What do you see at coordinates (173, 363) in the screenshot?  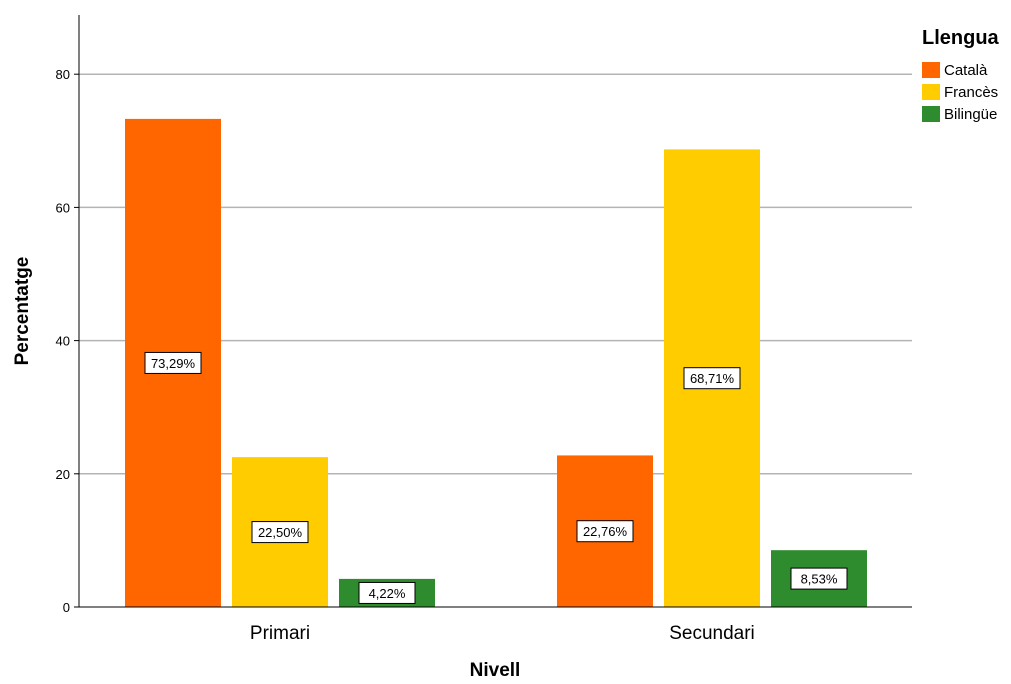 I see `data-label: 73,29%` at bounding box center [173, 363].